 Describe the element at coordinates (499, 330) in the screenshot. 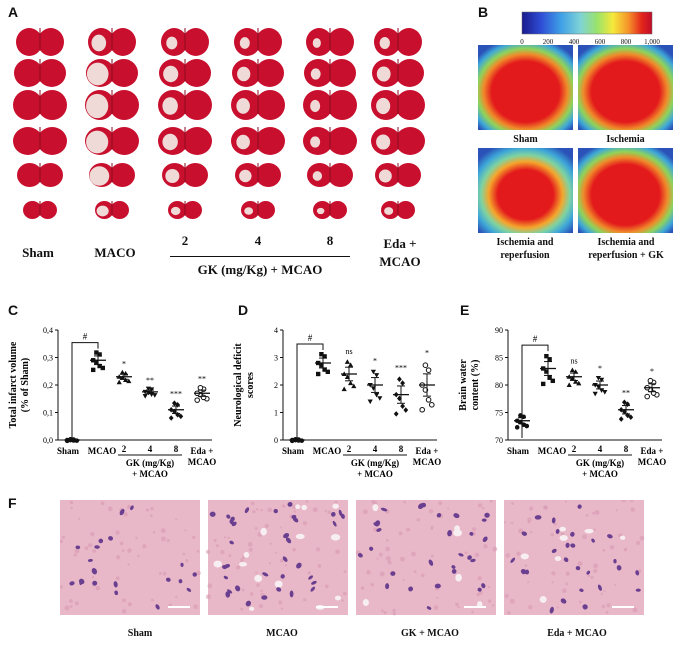

I see `y-tick-label: 90` at that location.